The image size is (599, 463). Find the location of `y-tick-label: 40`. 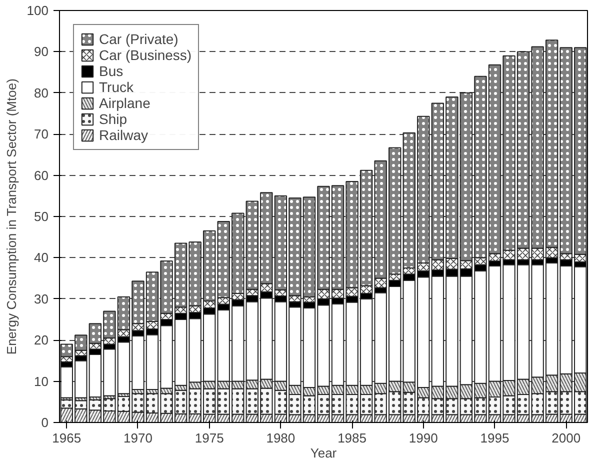

y-tick-label: 40 is located at coordinates (41, 258).